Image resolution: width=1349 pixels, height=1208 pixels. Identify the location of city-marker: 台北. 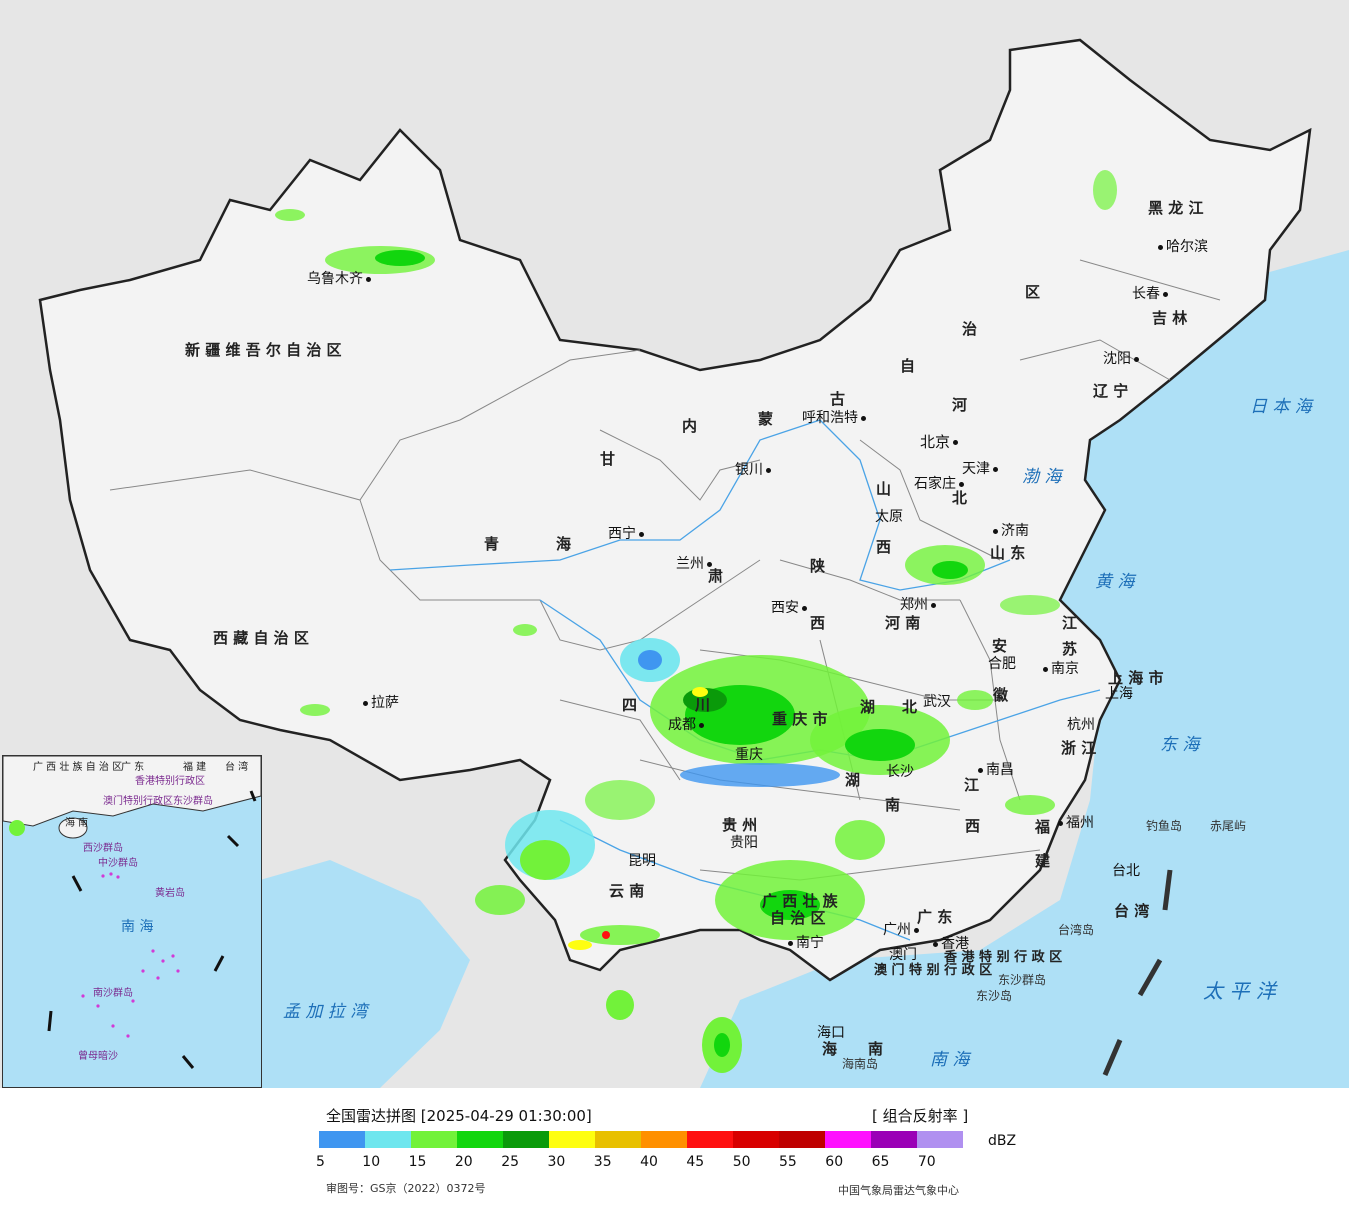
(1126, 871).